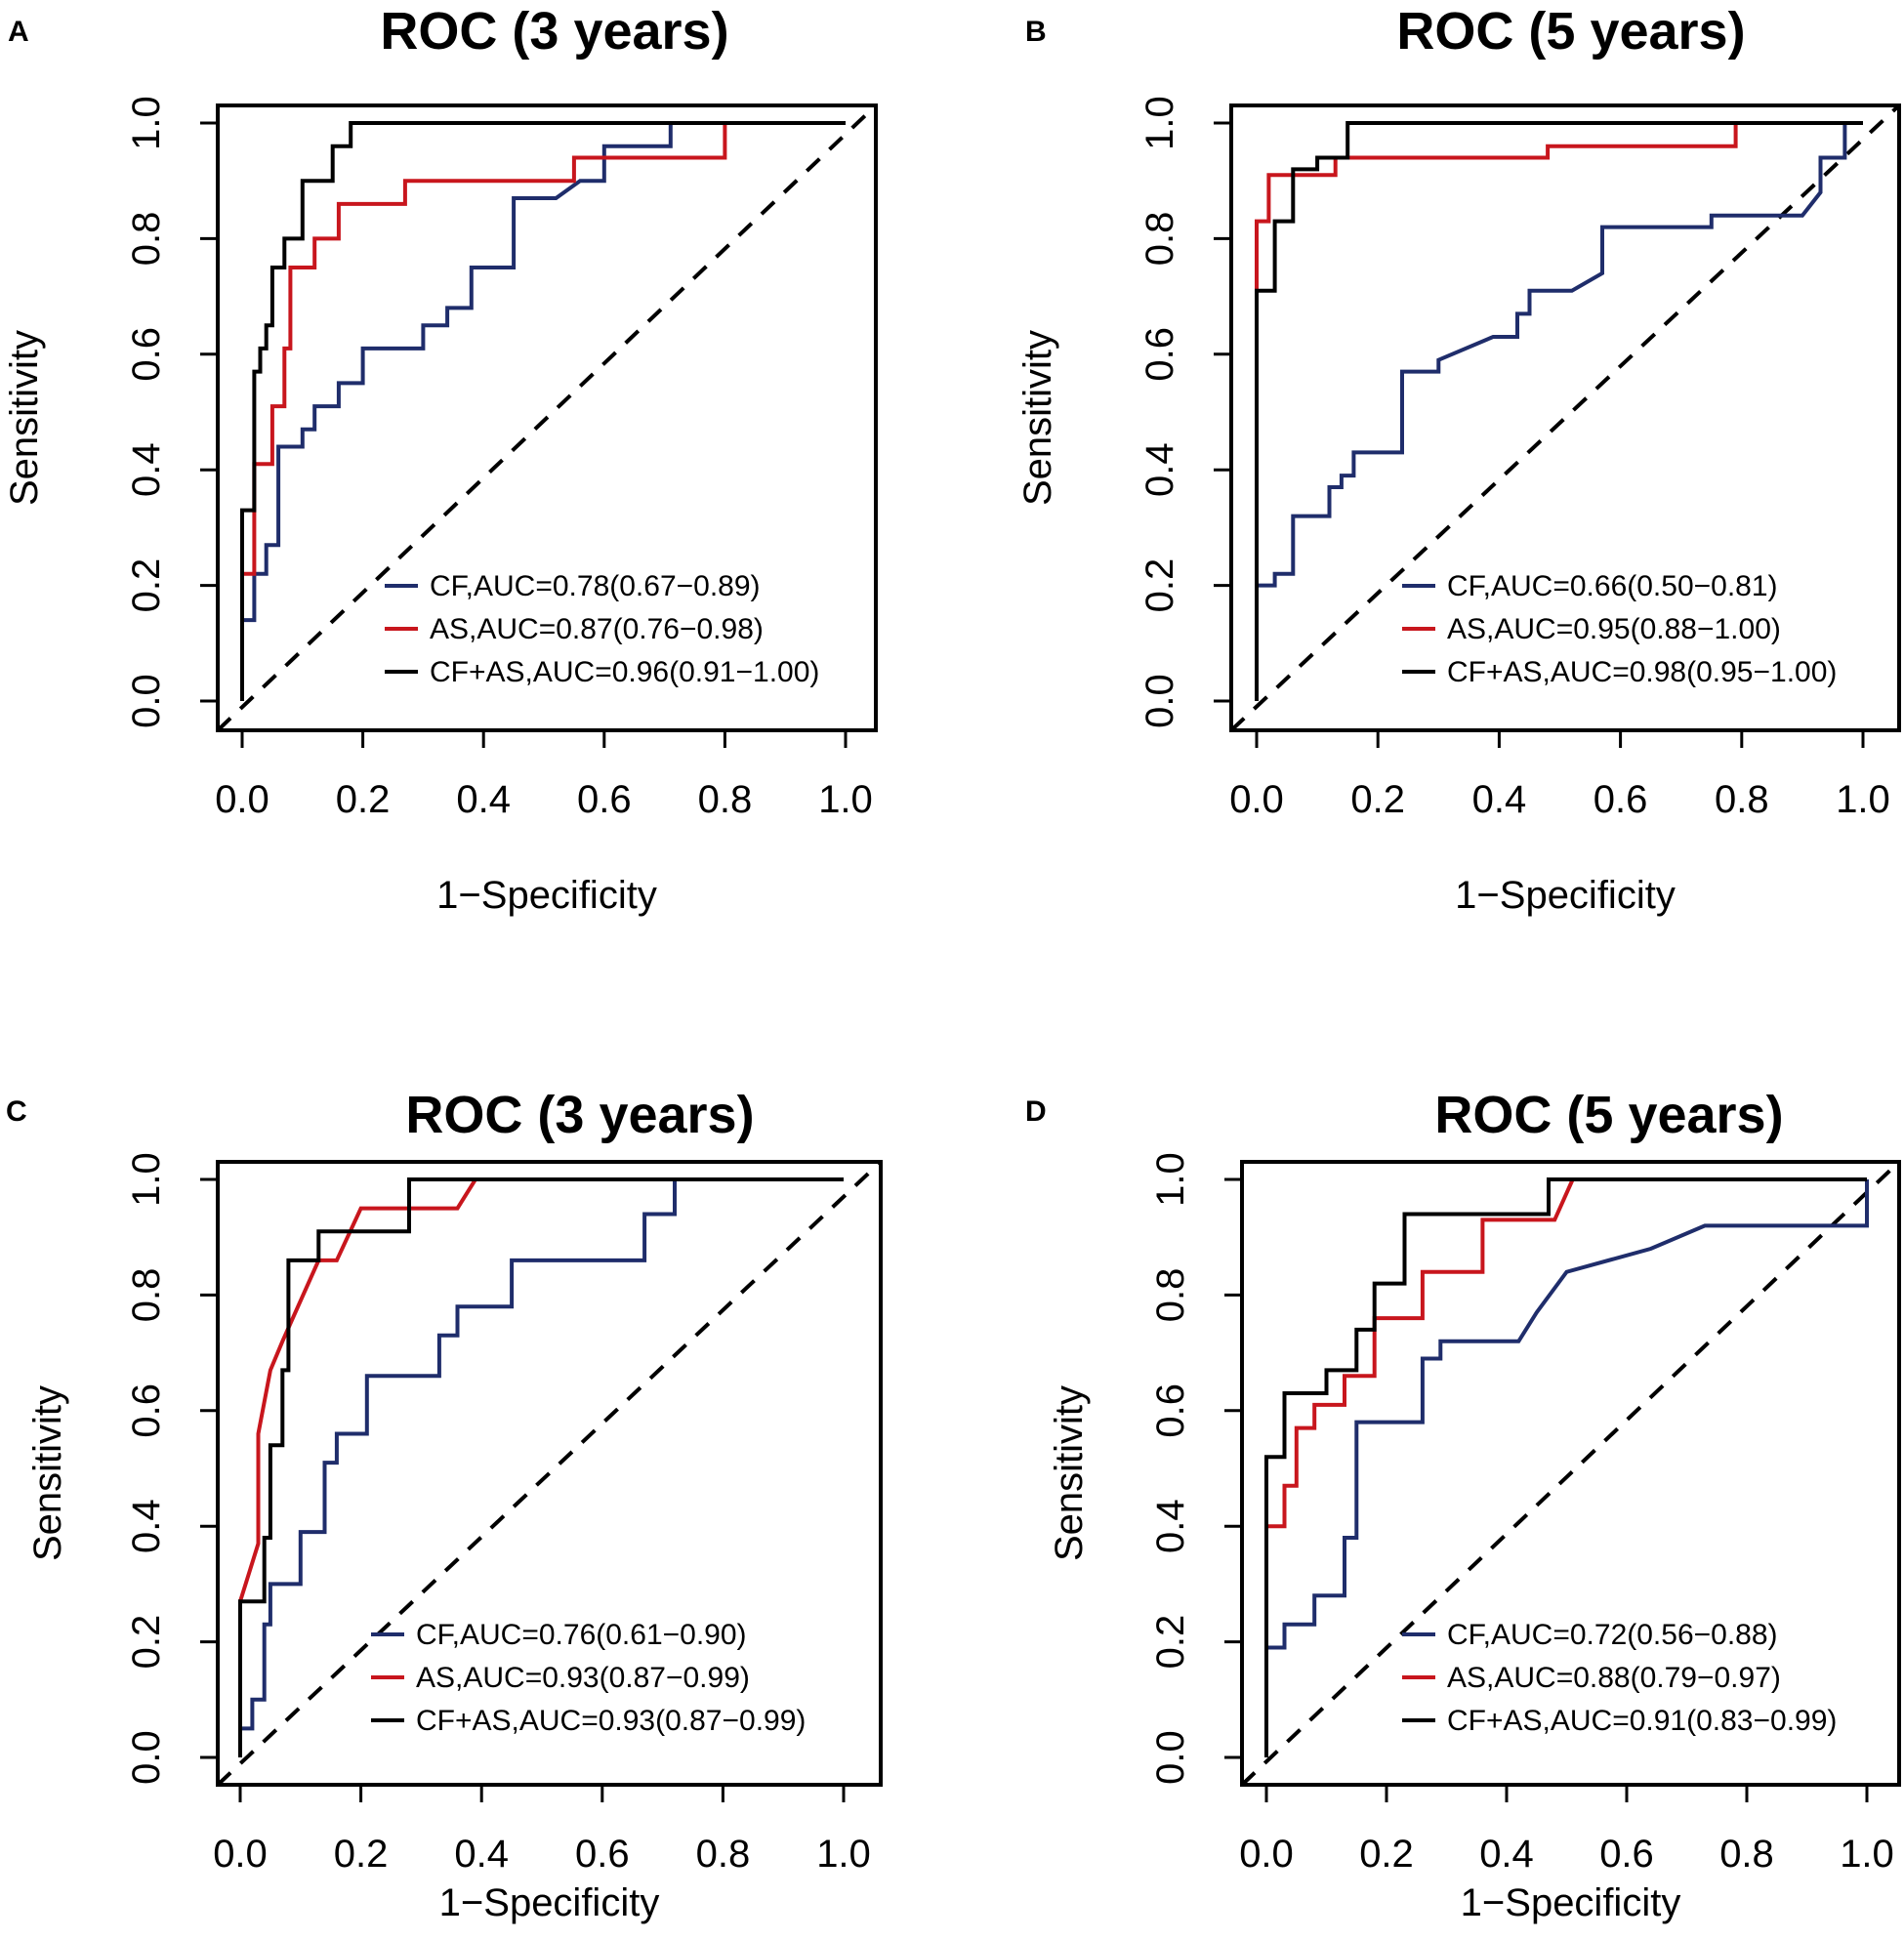 The height and width of the screenshot is (1940, 1904). I want to click on legend-entry: CF+AS,AUC=0.98(0.95−1.00), so click(1642, 672).